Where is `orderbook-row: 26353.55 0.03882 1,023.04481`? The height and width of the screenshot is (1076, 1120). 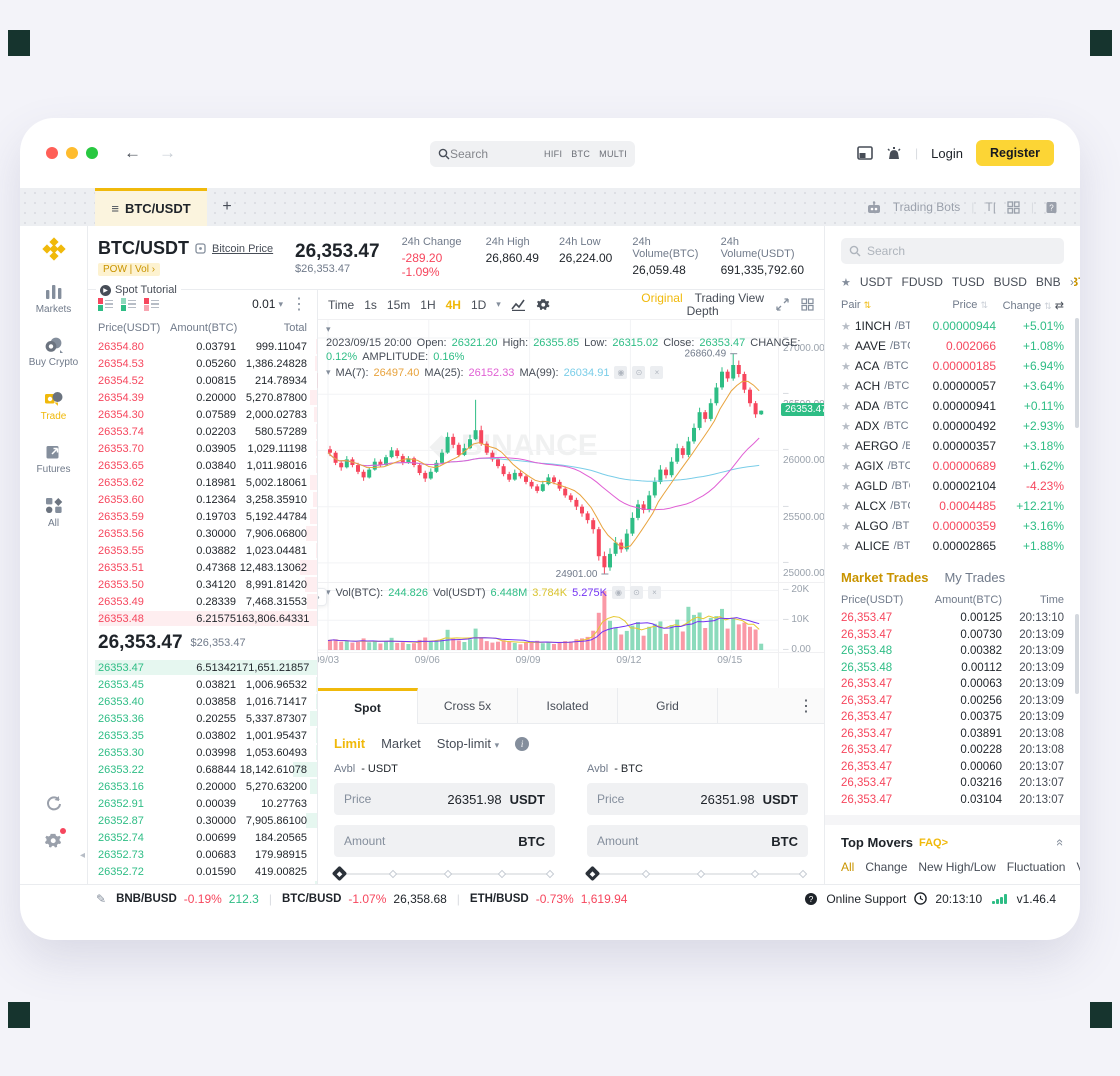 orderbook-row: 26353.55 0.03882 1,023.04481 is located at coordinates (202, 550).